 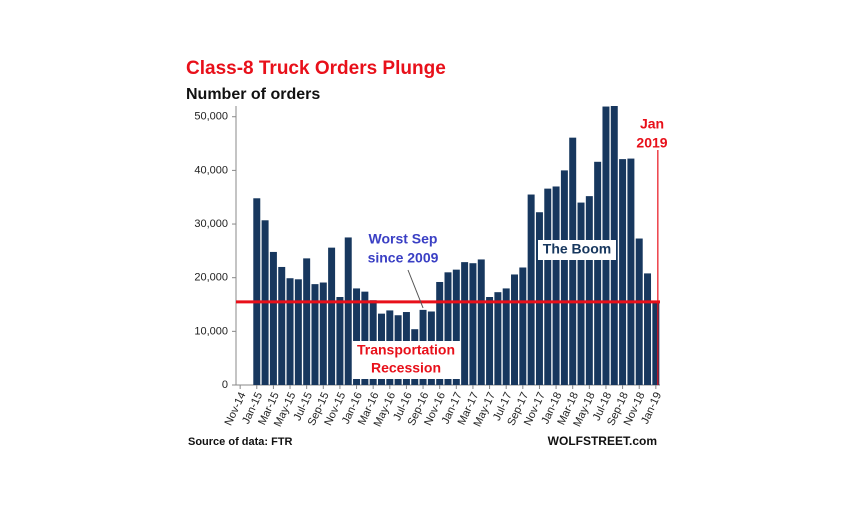 What do you see at coordinates (225, 385) in the screenshot?
I see `y-tick-label: 0` at bounding box center [225, 385].